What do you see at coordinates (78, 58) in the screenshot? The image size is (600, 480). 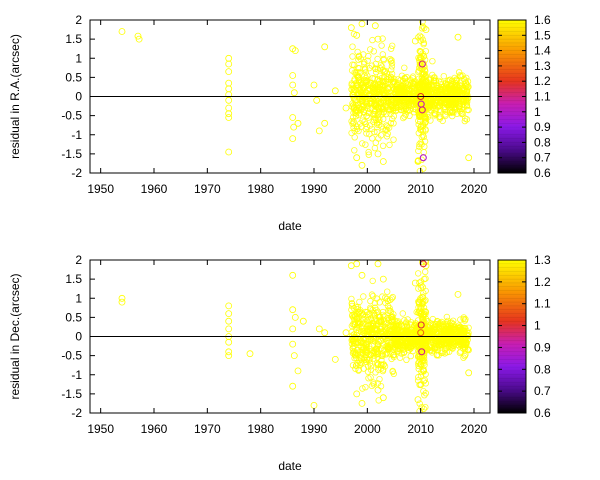 I see `ra-y-tick-label: 1` at bounding box center [78, 58].